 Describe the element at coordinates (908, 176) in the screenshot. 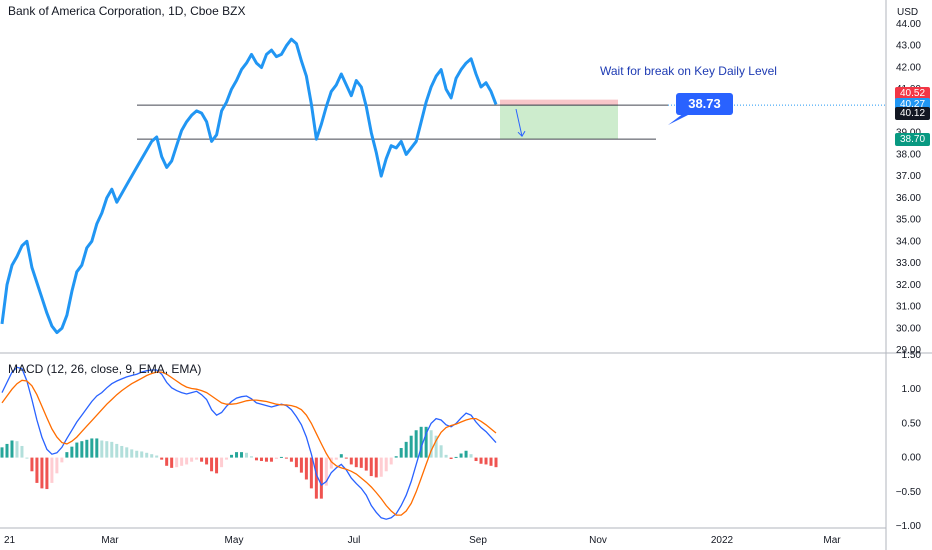

I see `price-tick-label: 37.00` at that location.